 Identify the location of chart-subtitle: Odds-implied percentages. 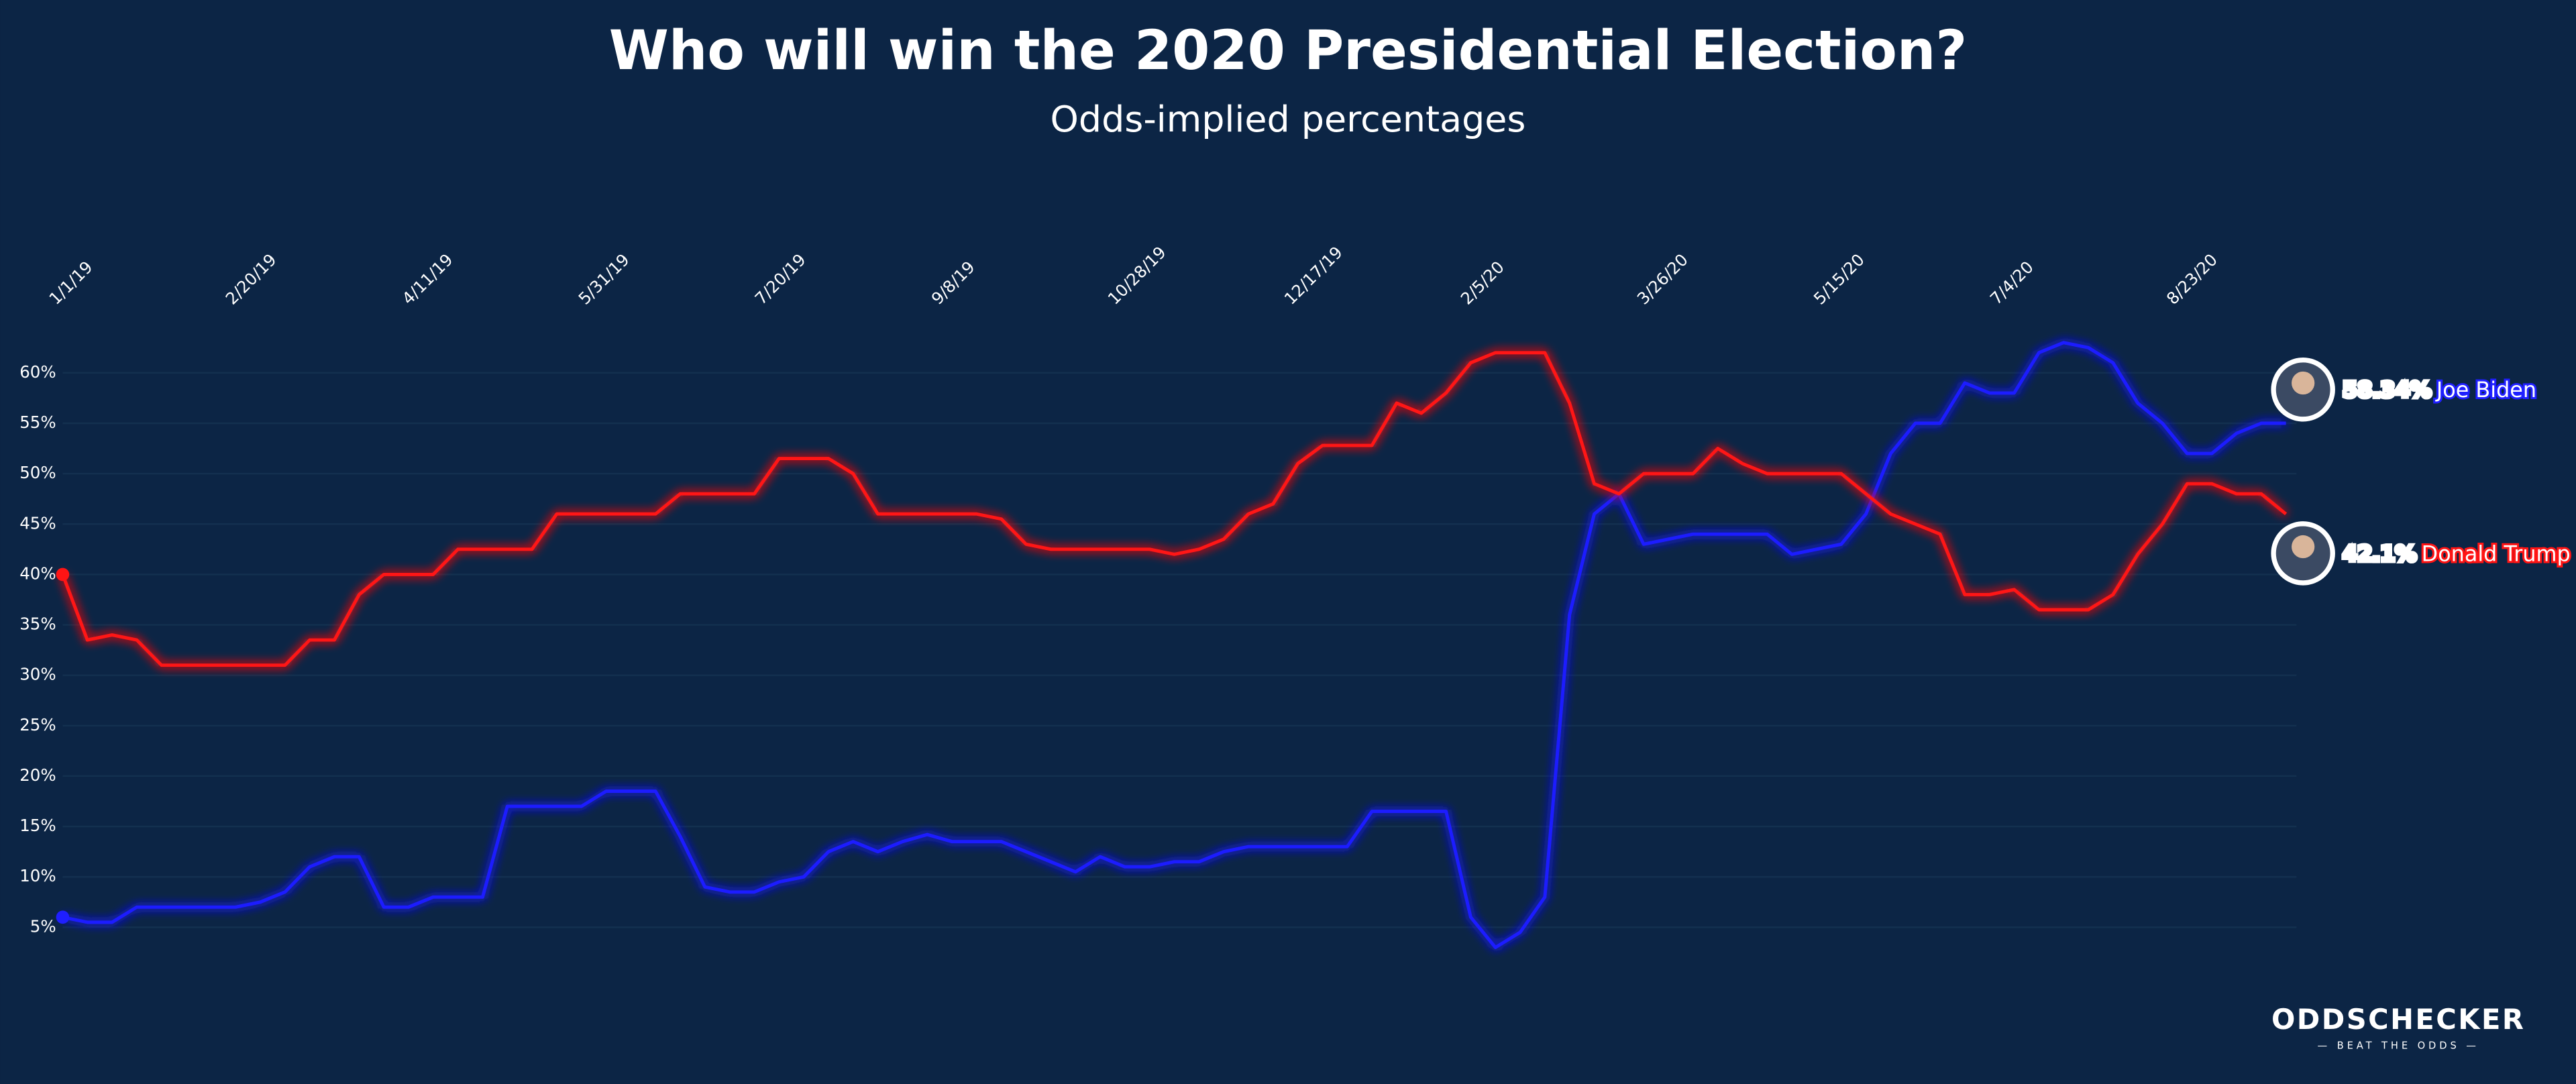
(1288, 119).